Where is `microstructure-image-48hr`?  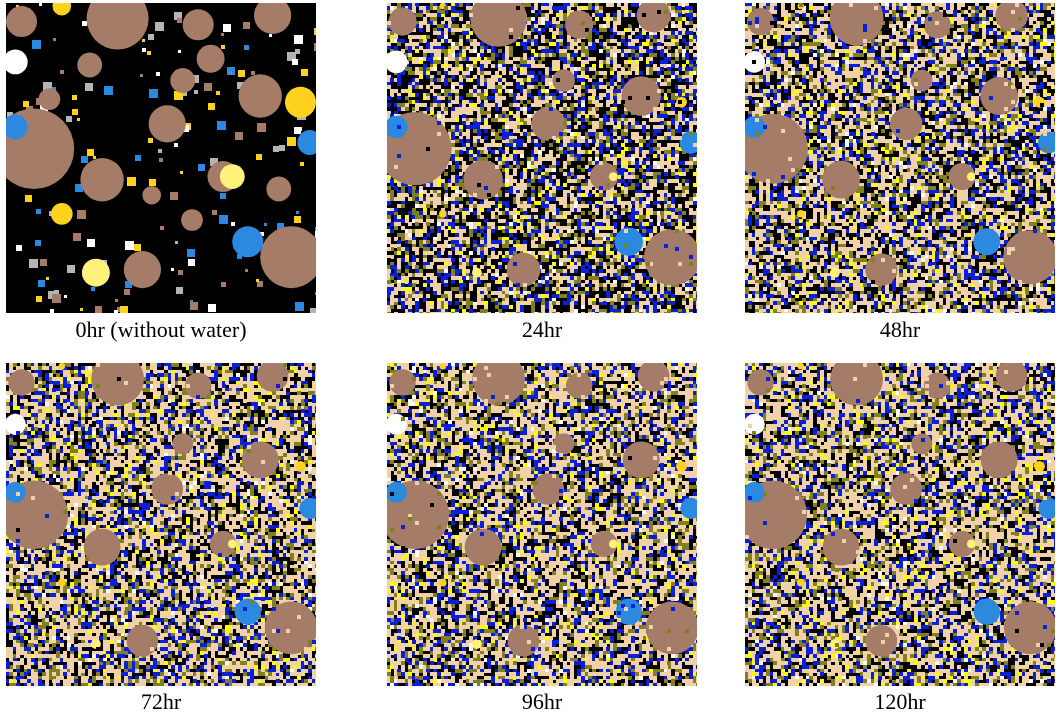
microstructure-image-48hr is located at coordinates (900, 158).